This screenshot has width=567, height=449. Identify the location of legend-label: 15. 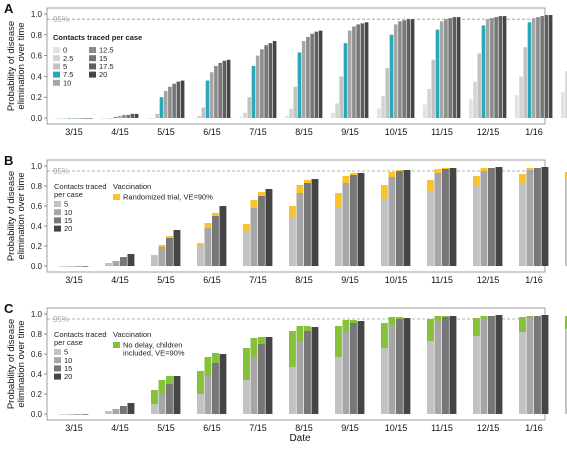
(68, 368).